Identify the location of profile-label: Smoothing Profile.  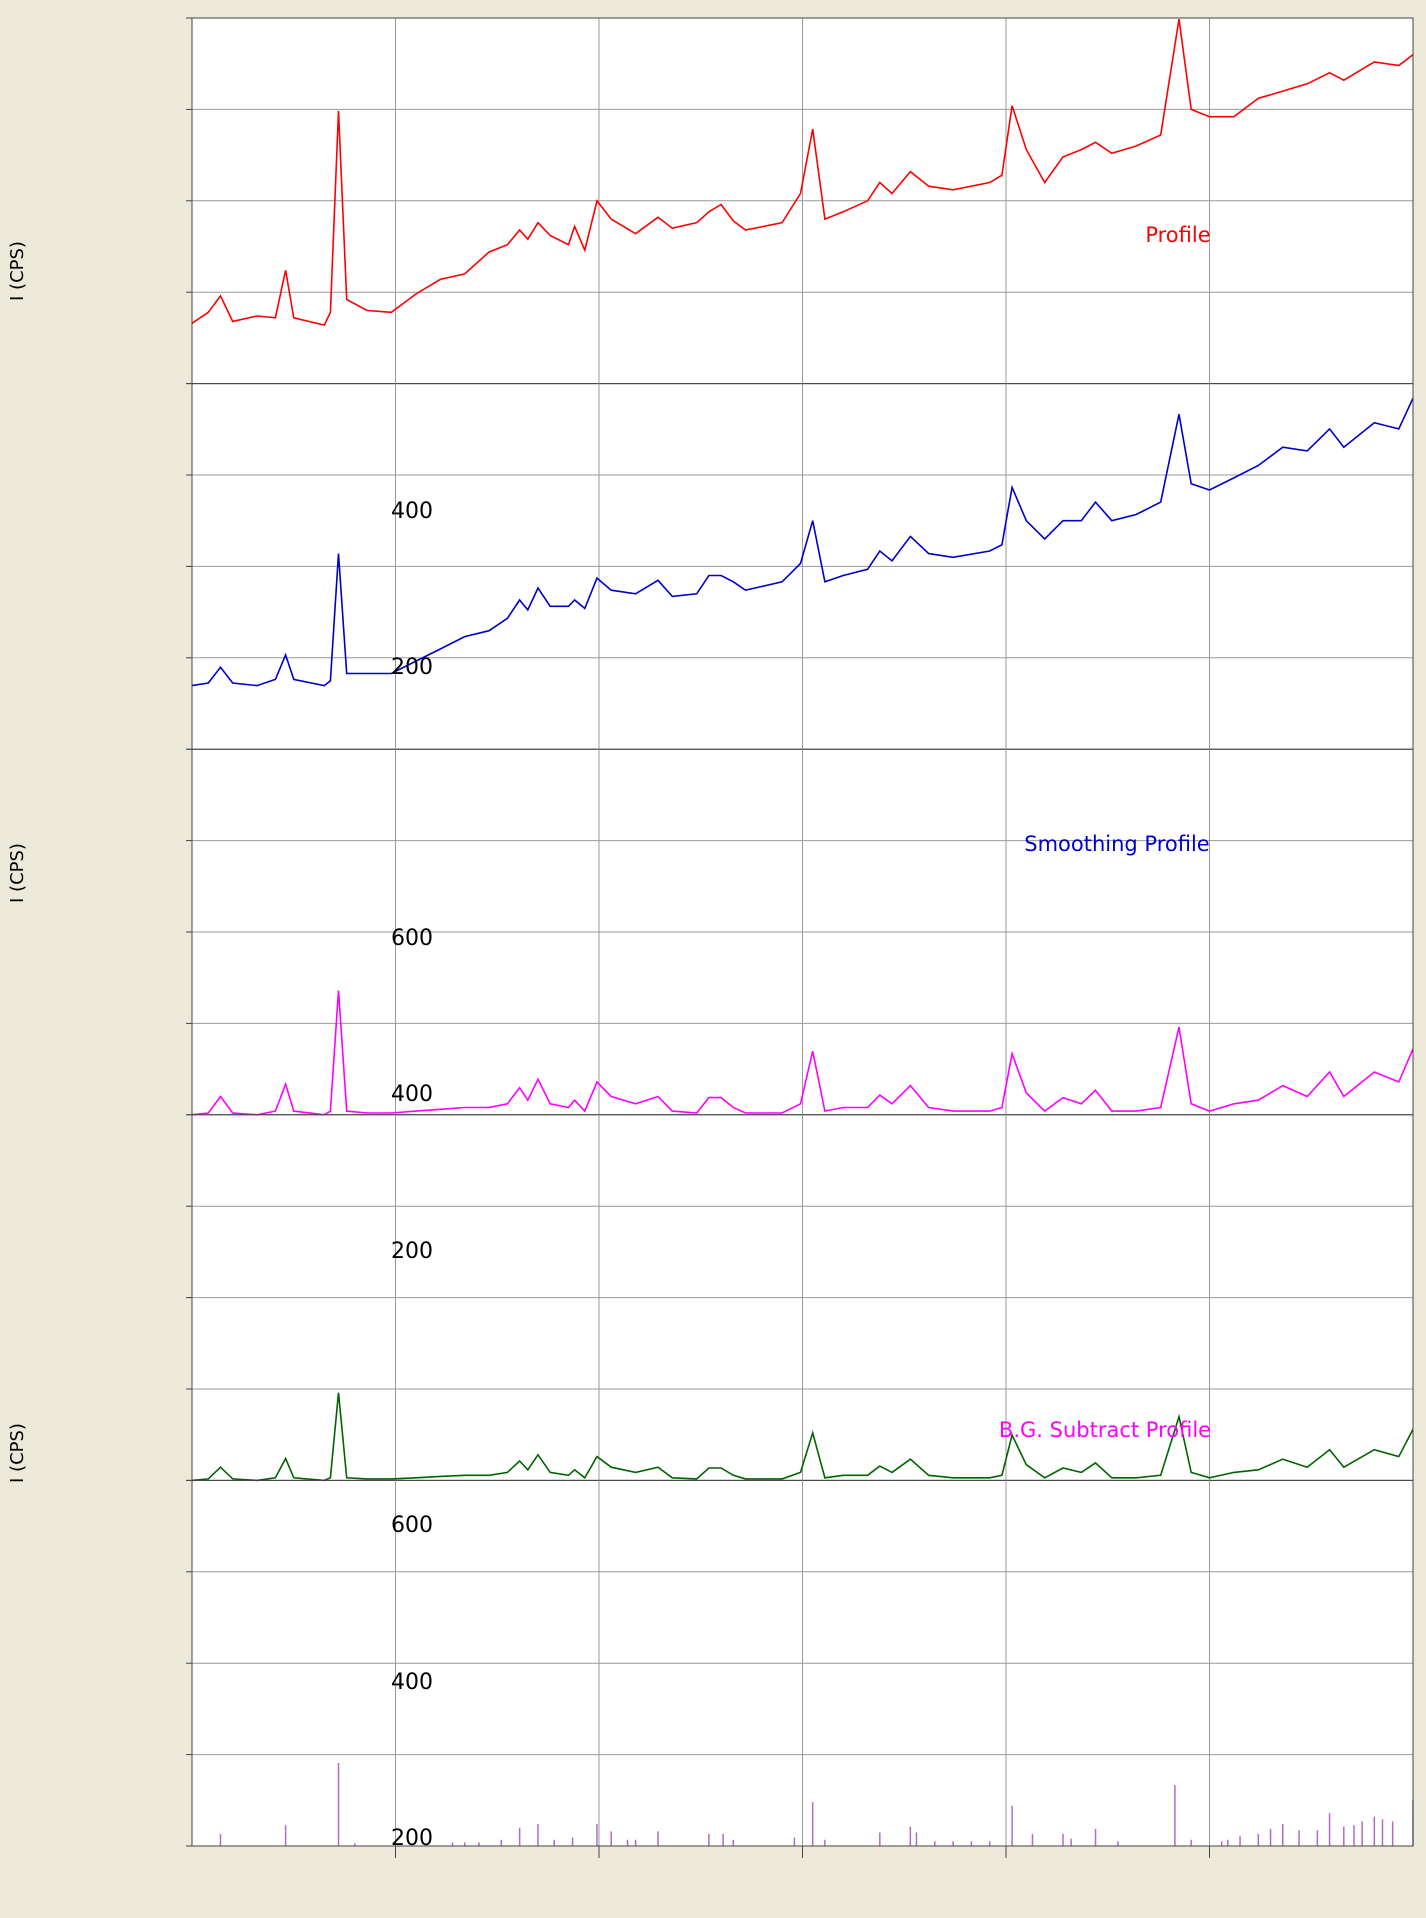
(1116, 844).